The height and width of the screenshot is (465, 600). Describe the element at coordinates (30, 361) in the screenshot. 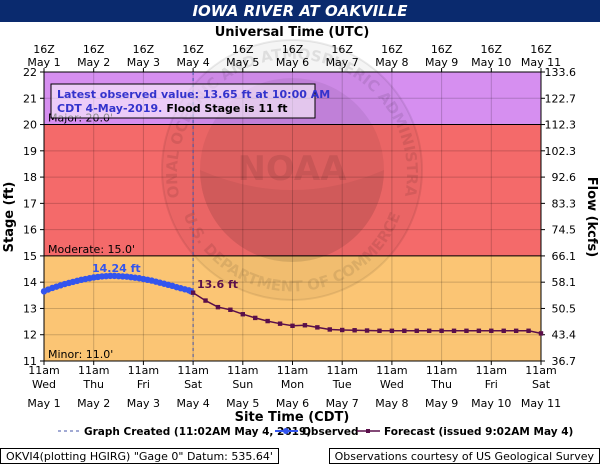

I see `stage-tick-label: 11` at that location.